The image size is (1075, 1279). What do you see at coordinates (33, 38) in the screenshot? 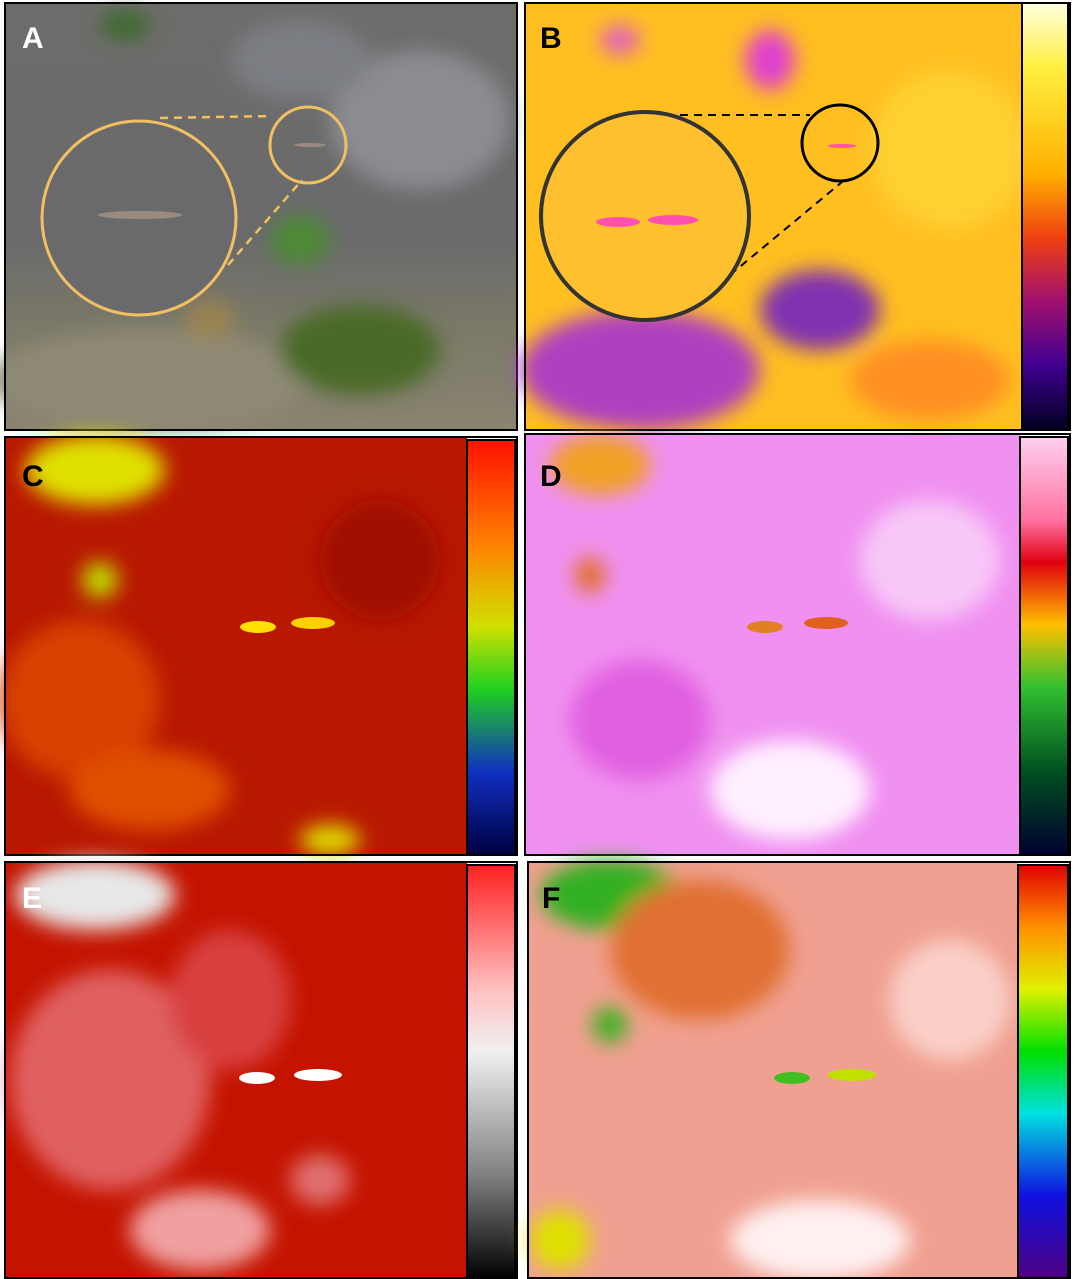
I see `panel-label: A` at bounding box center [33, 38].